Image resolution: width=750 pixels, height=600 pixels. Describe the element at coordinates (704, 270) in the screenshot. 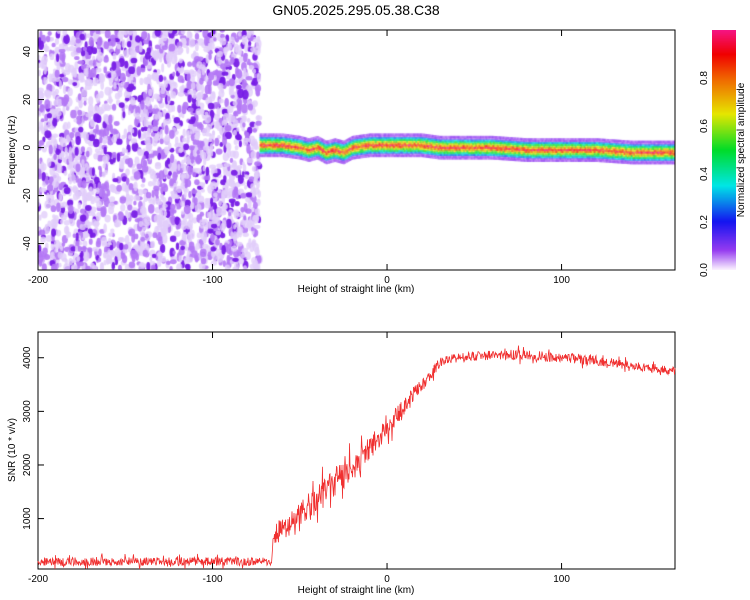

I see `colorbar-tick-label: 0.0` at that location.